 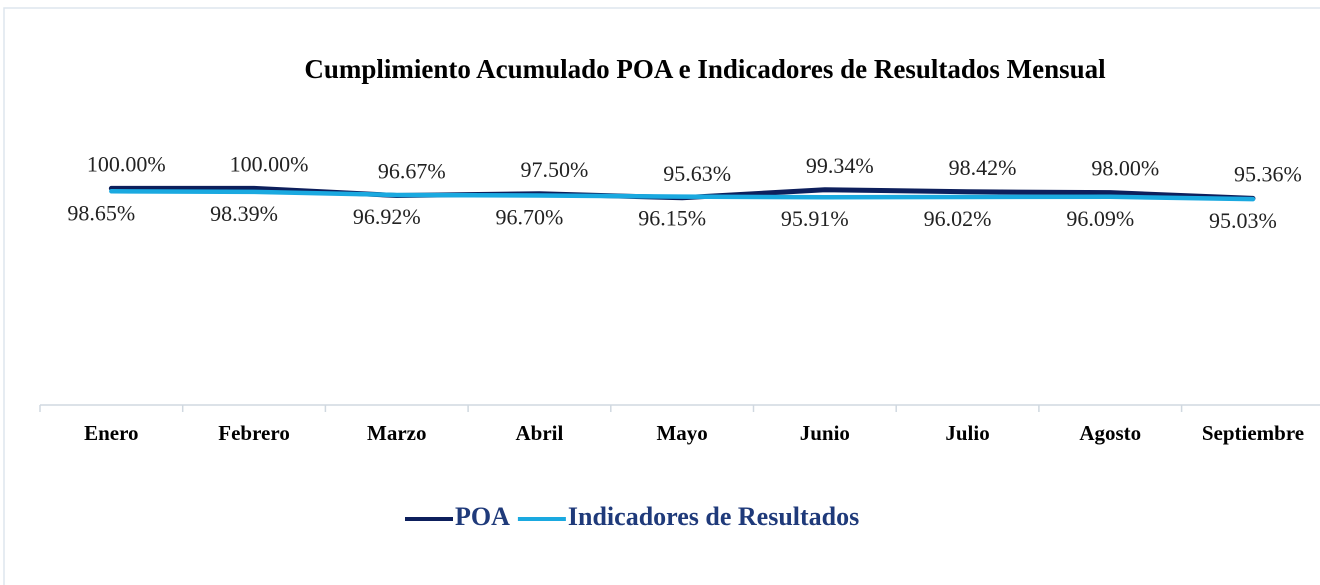 I want to click on x-tick-label: Agosto, so click(x=1110, y=433).